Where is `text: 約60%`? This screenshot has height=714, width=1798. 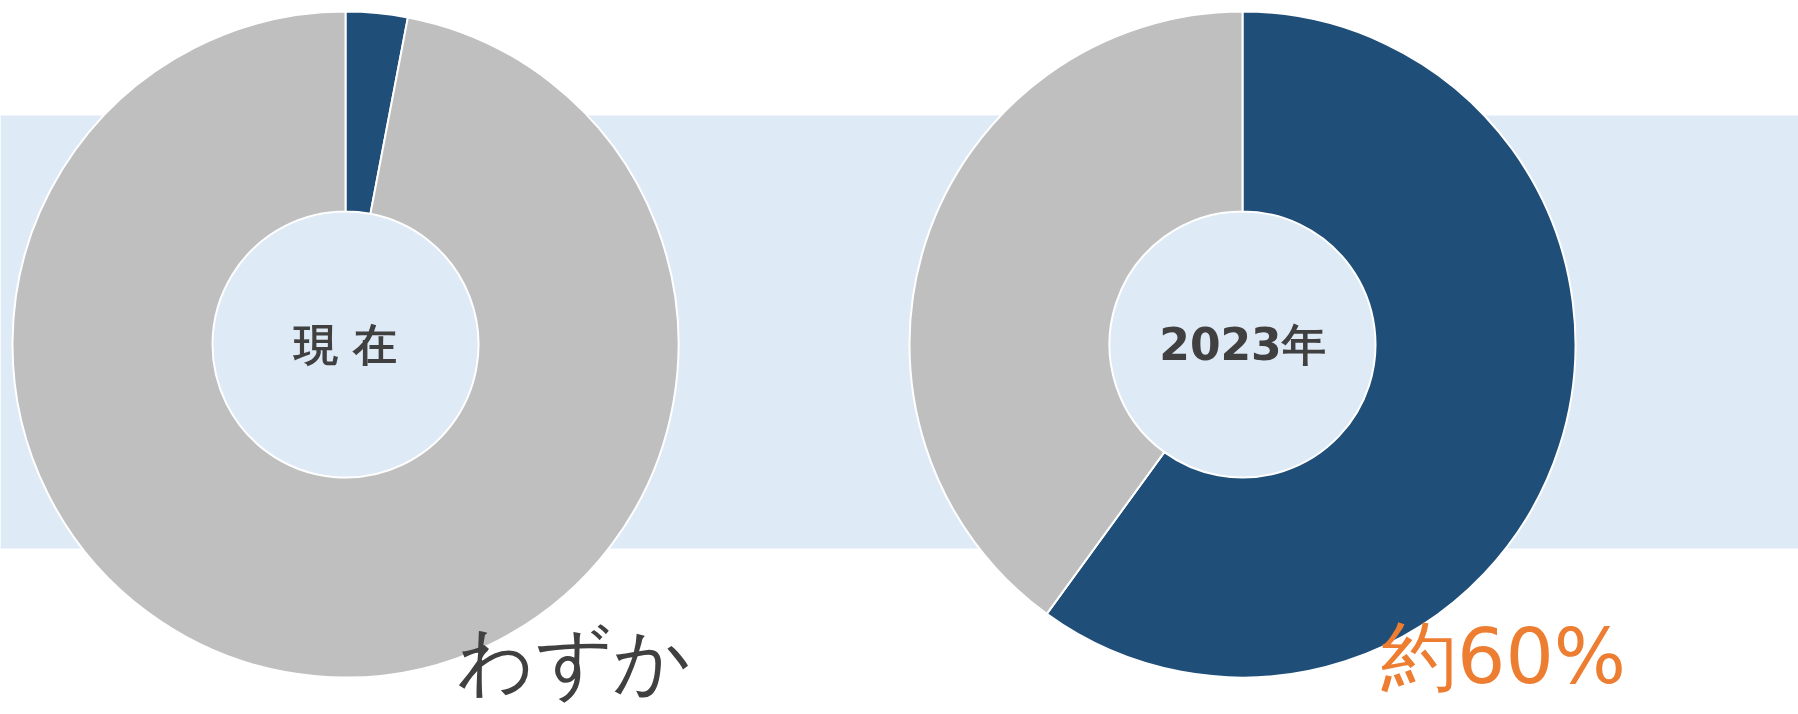
text: 約60% is located at coordinates (1503, 656).